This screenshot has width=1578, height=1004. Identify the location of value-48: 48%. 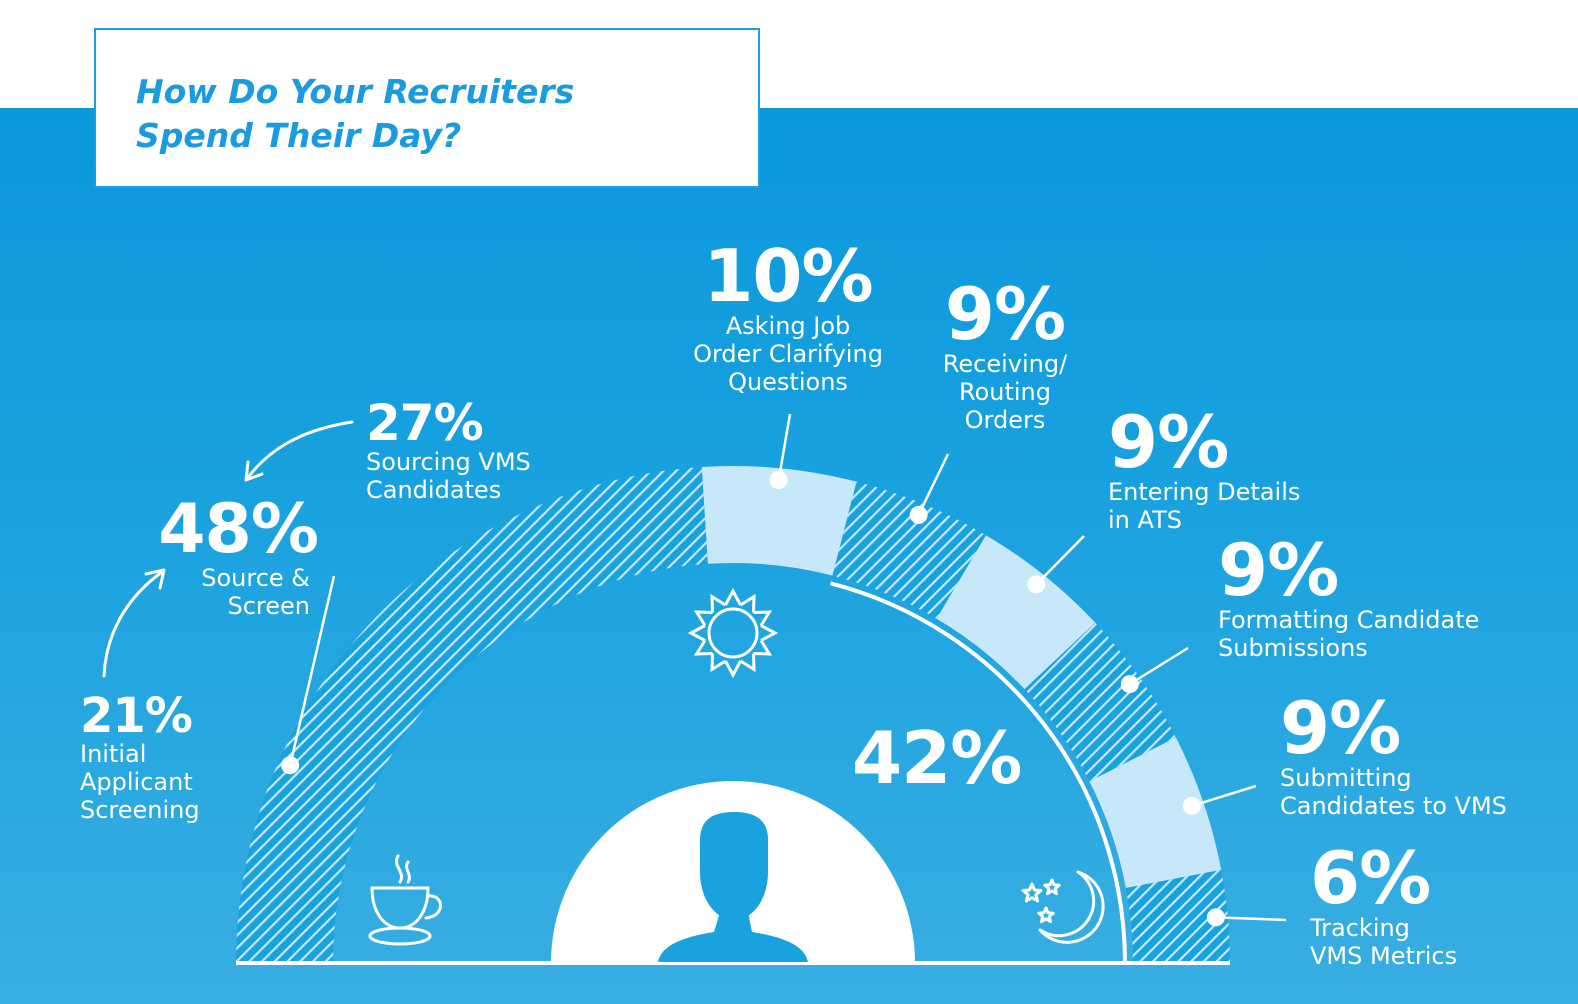
(238, 529).